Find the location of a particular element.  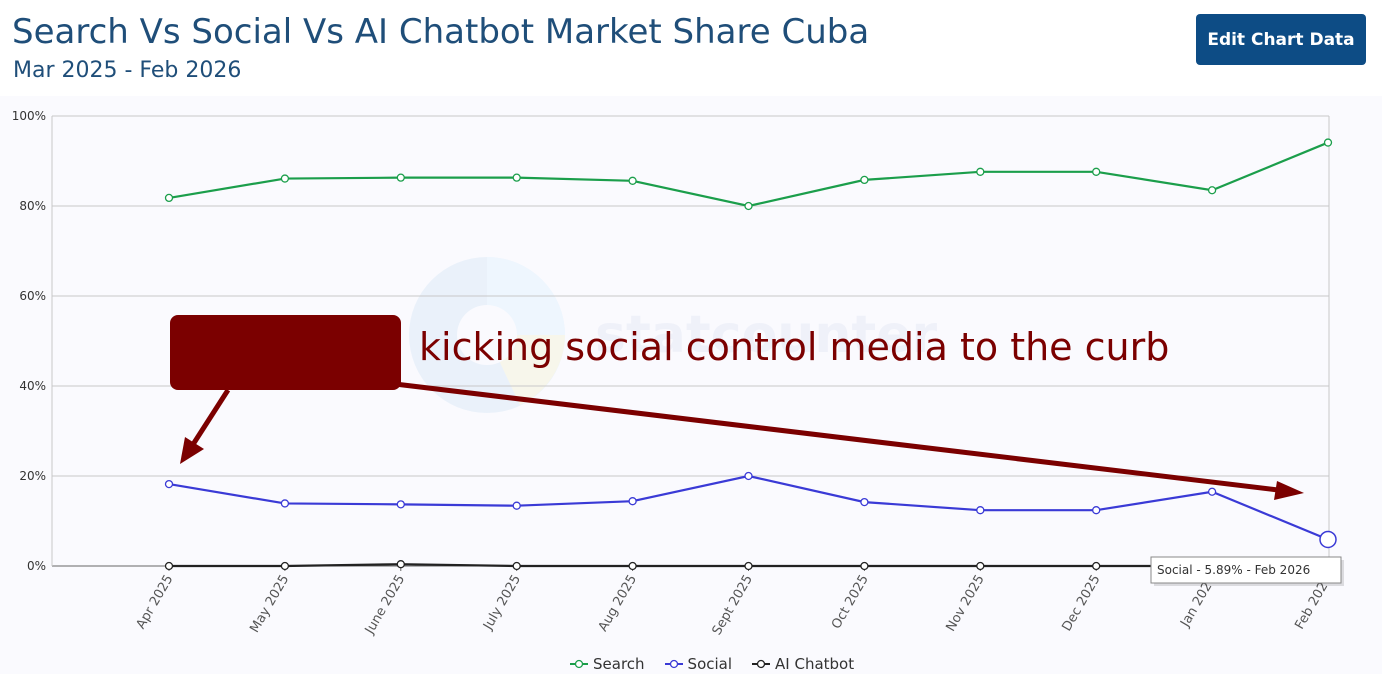

watermark-slice is located at coordinates (526, 370).